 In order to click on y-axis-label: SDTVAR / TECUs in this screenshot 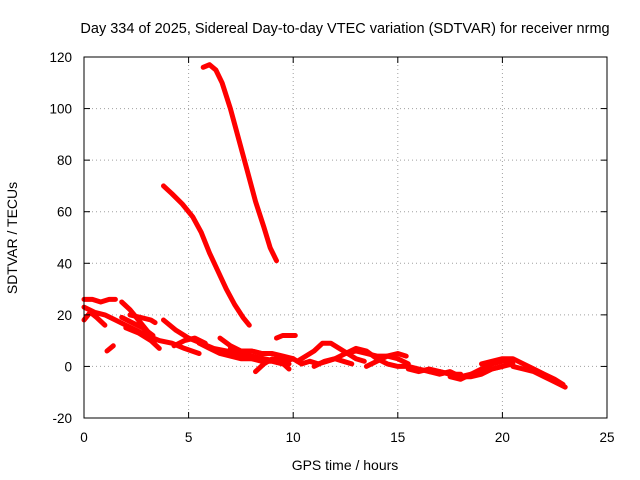, I will do `click(12, 238)`.